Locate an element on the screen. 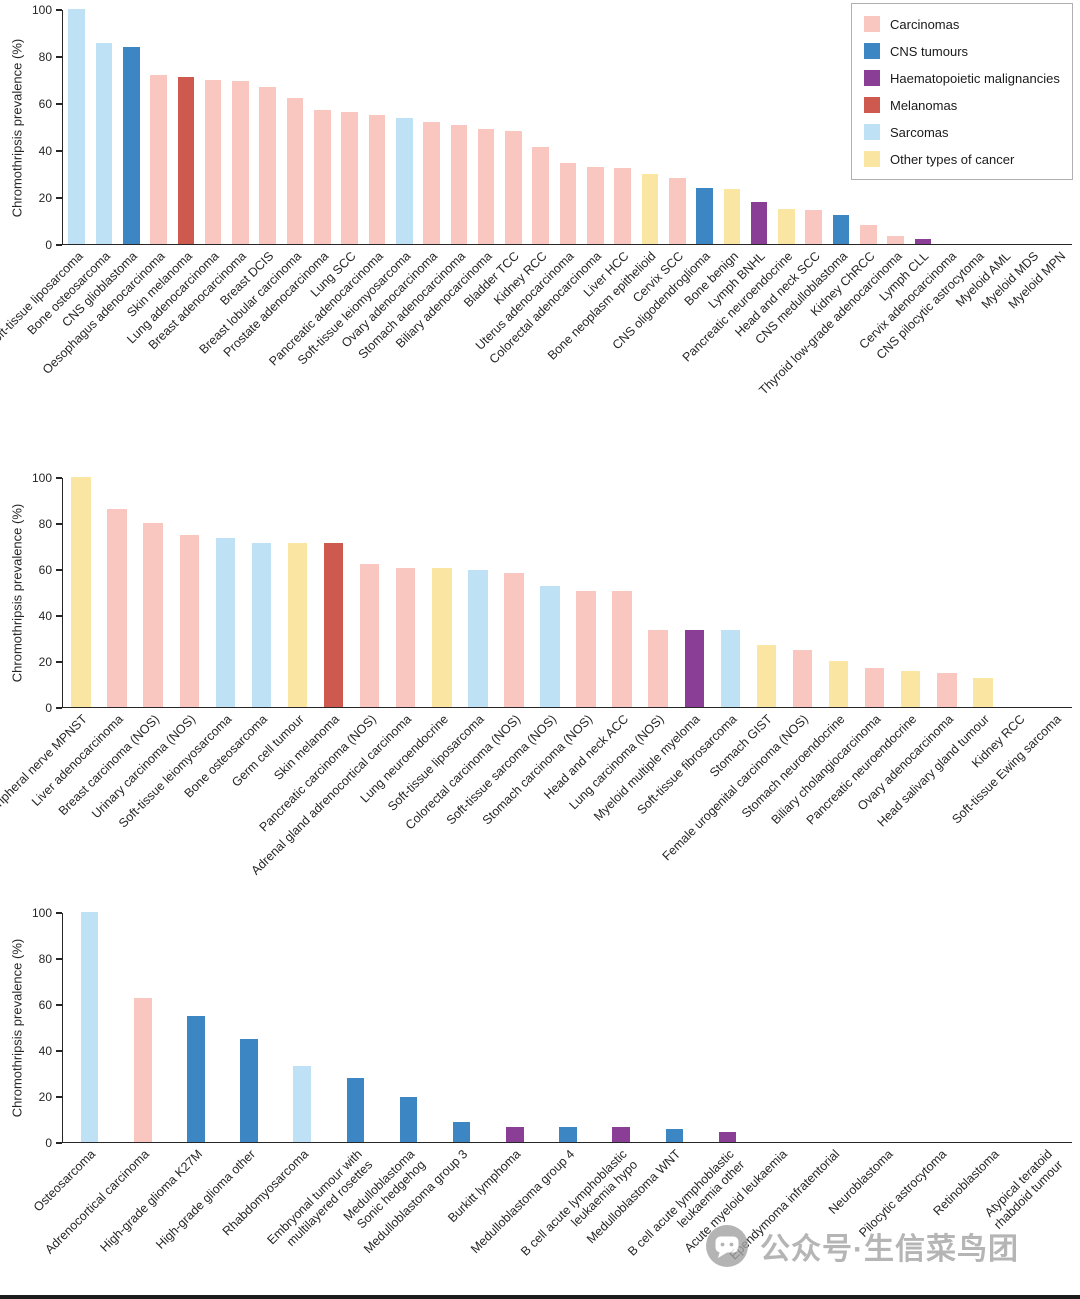 This screenshot has width=1080, height=1299. legend-label: Sarcomas is located at coordinates (919, 132).